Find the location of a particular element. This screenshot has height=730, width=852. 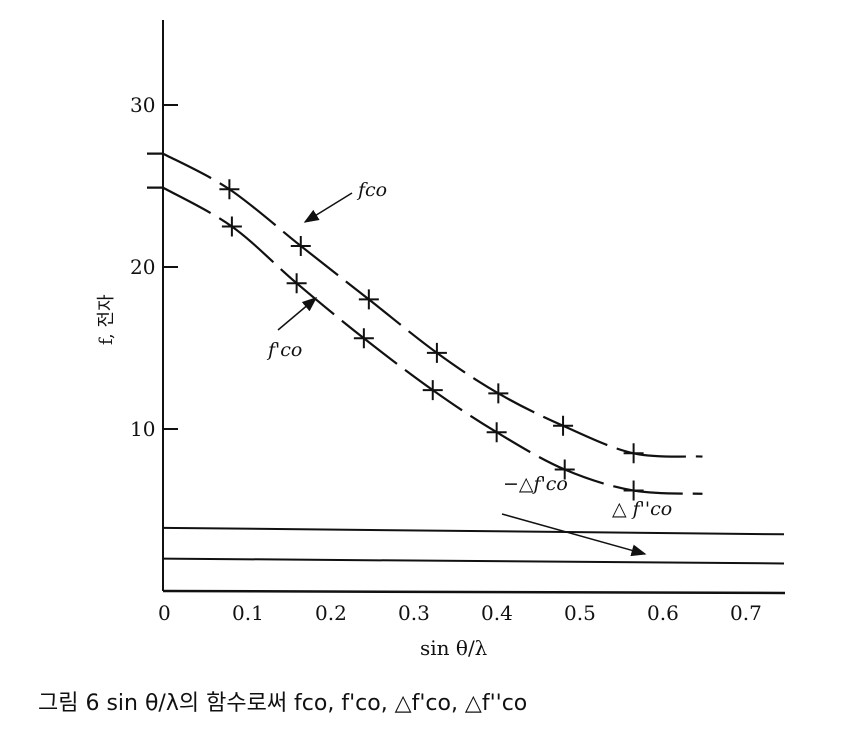

label-delta-fppco: △ f''co is located at coordinates (642, 509).